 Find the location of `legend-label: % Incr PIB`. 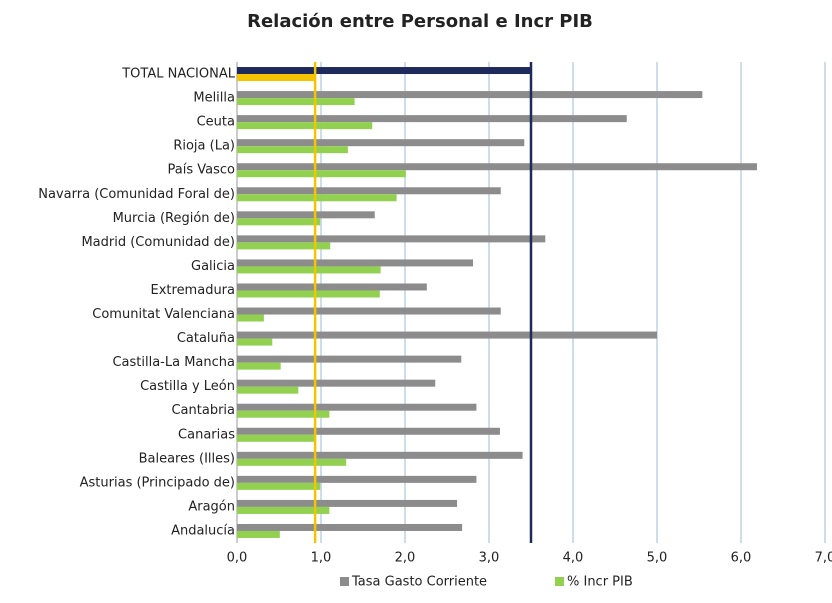

legend-label: % Incr PIB is located at coordinates (600, 582).